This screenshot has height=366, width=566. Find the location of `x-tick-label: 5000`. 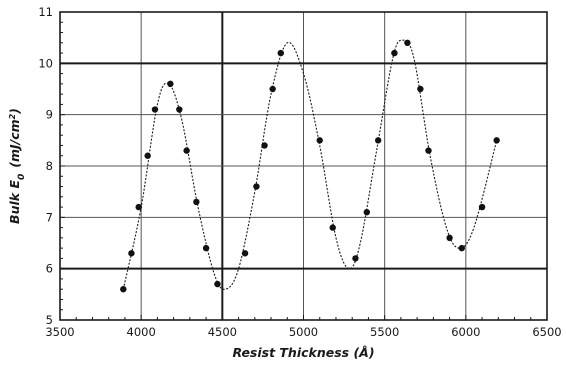

x-tick-label: 5000 is located at coordinates (303, 332).